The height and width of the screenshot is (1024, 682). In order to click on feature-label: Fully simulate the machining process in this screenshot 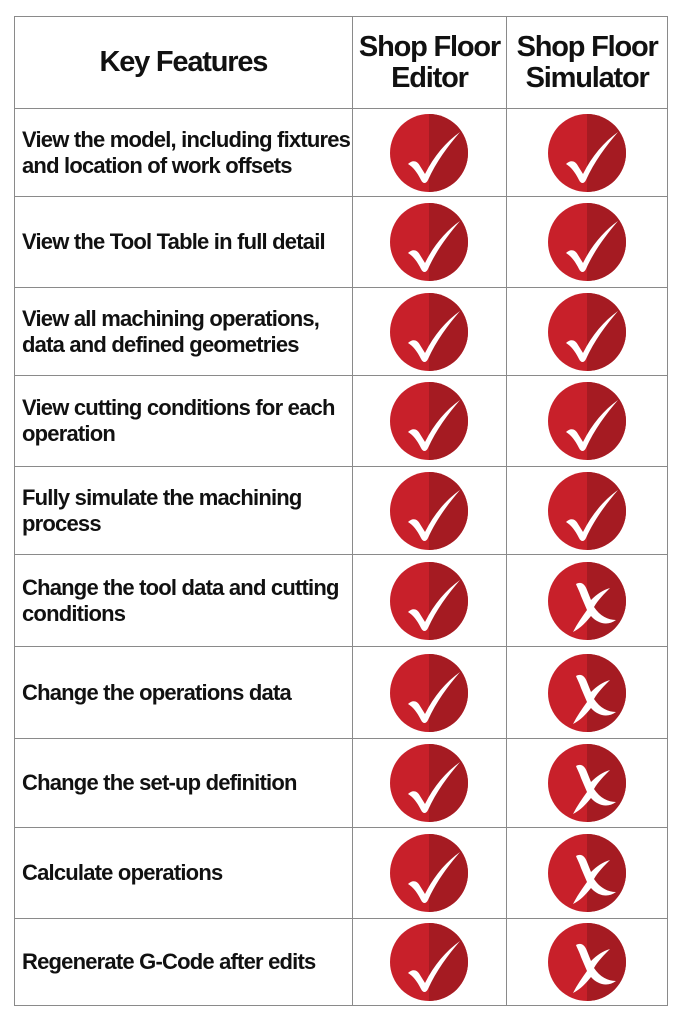, I will do `click(183, 510)`.